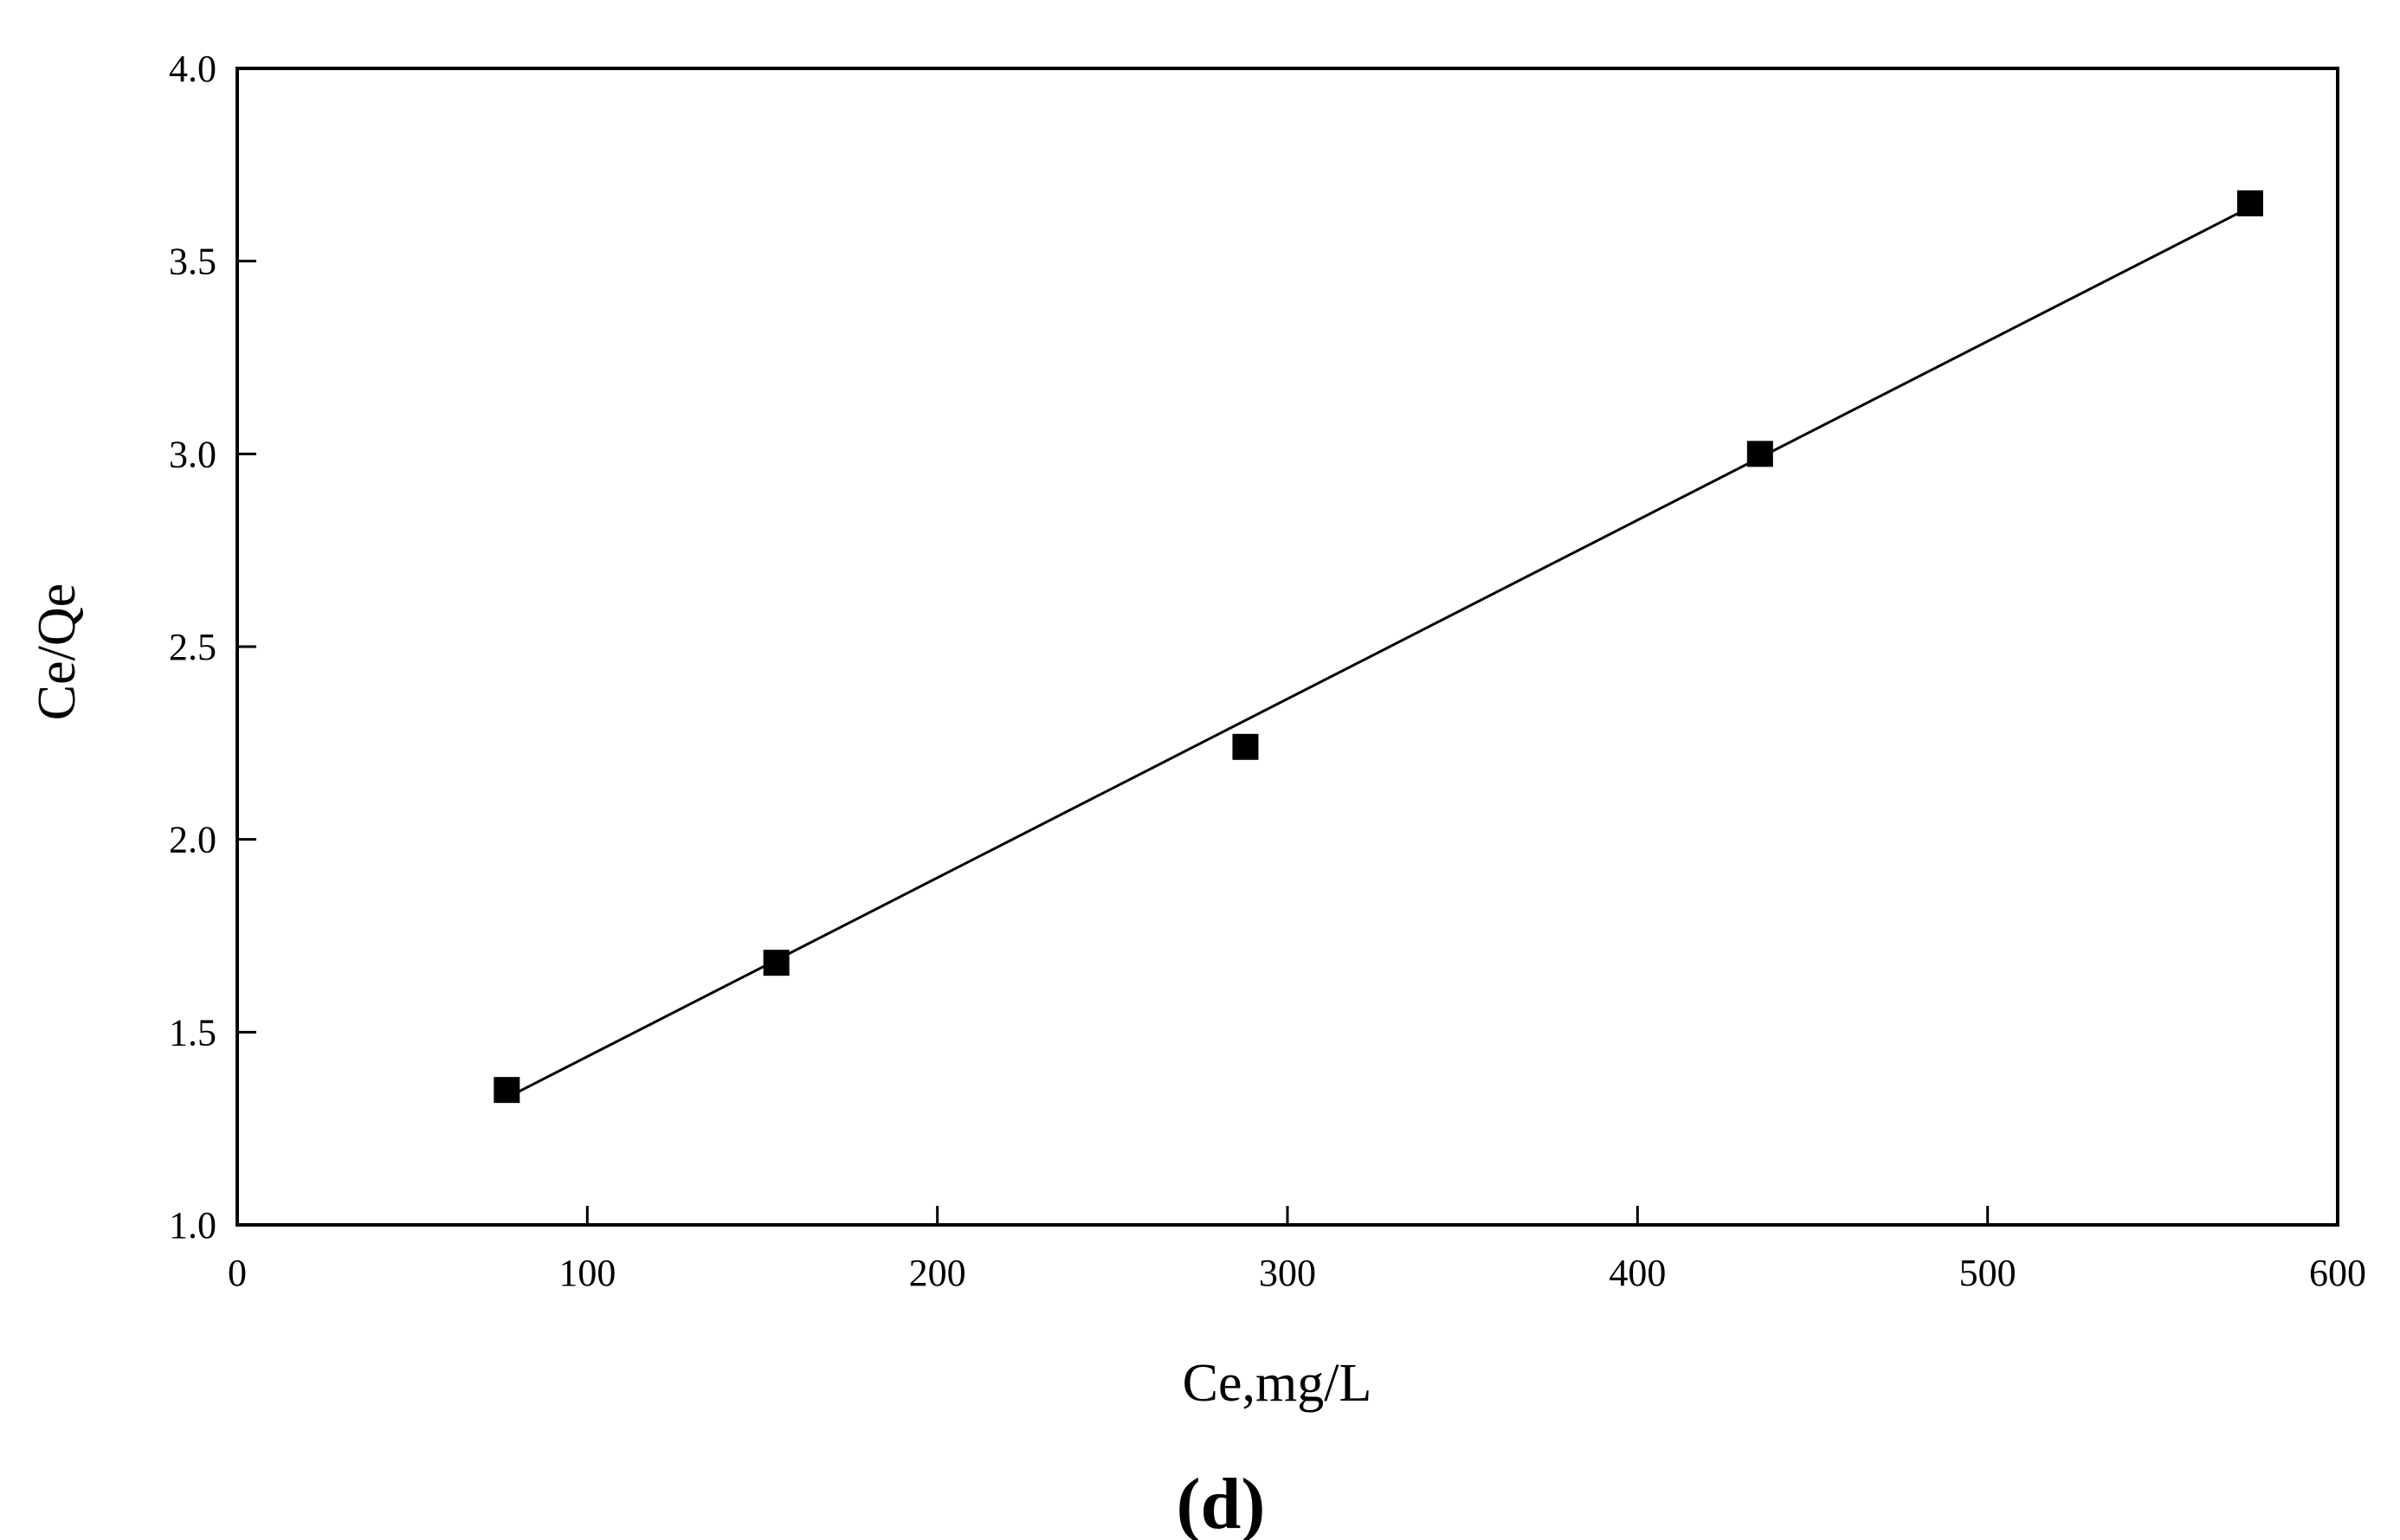 The width and height of the screenshot is (2400, 1540). Describe the element at coordinates (192, 262) in the screenshot. I see `y-tick-label: 3.5` at that location.